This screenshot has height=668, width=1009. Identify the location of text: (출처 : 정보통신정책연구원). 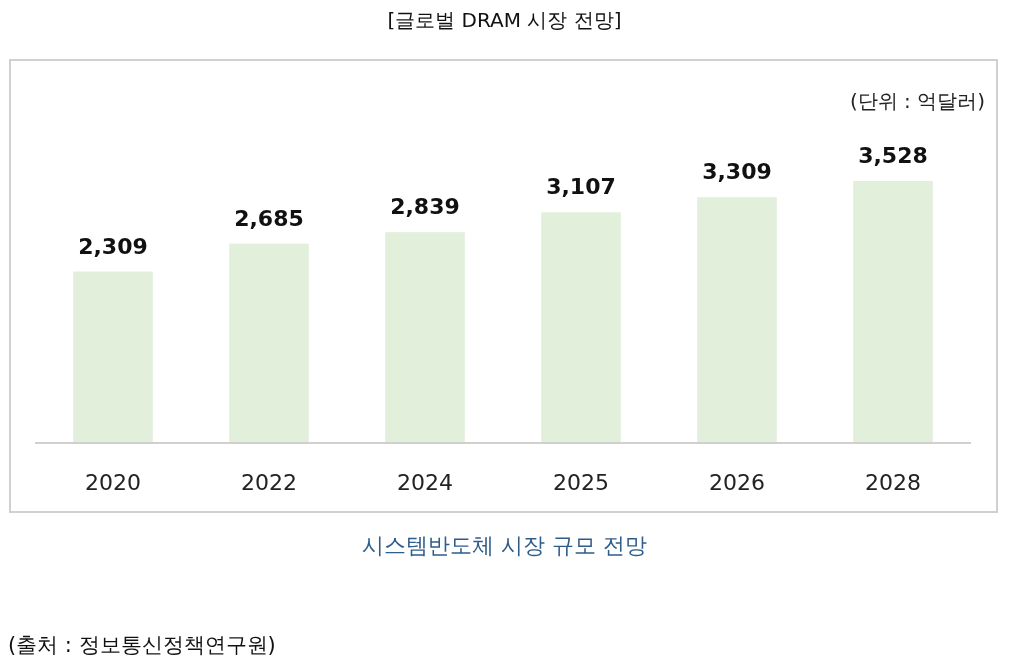
(142, 645).